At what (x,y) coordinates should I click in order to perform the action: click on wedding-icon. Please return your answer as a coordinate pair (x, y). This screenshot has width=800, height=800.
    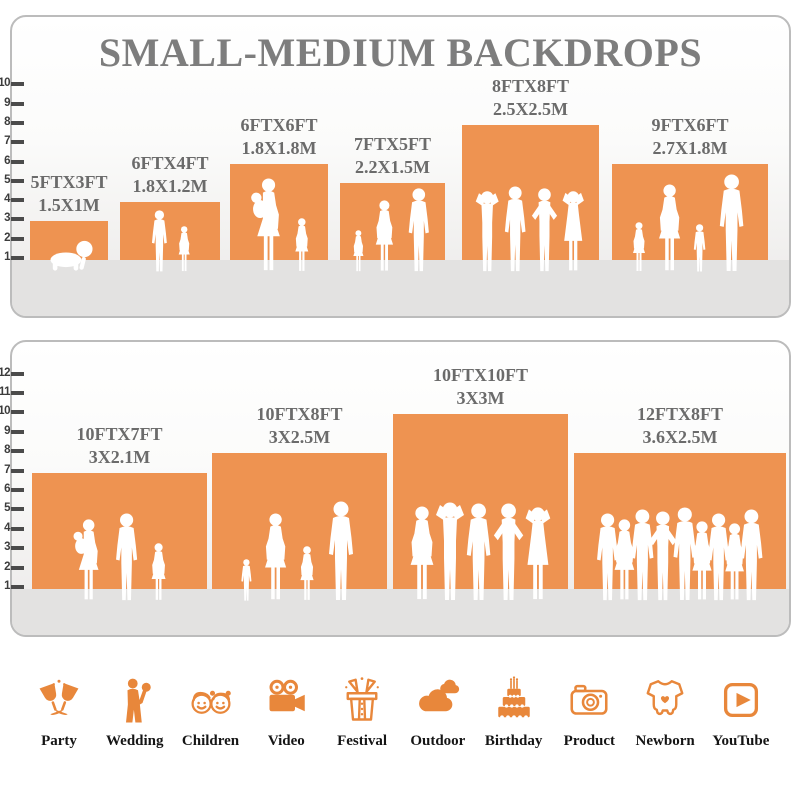
    Looking at the image, I should click on (135, 700).